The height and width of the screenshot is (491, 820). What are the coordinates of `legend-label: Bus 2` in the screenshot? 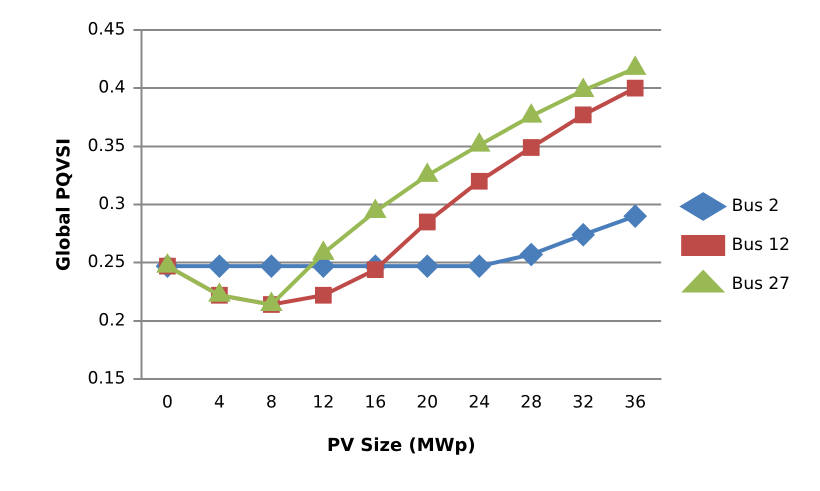 It's located at (756, 206).